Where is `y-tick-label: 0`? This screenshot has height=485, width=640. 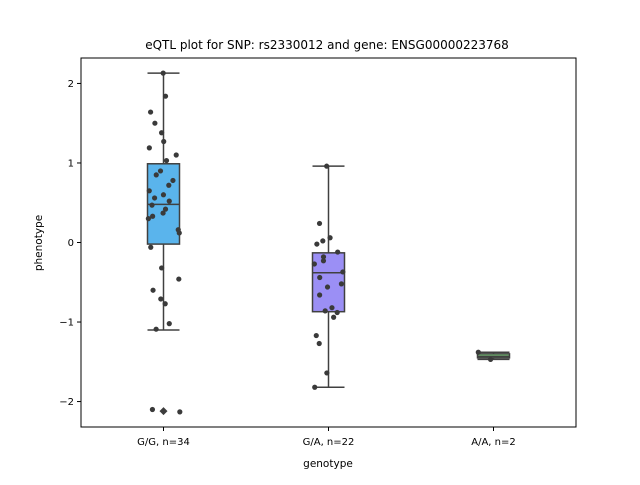
y-tick-label: 0 is located at coordinates (71, 243).